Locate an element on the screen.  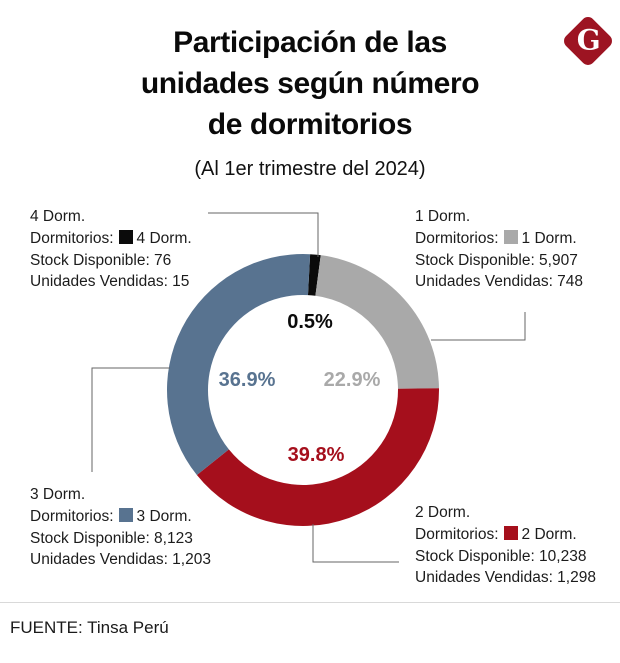
callout-line-3dorm is located at coordinates (130, 419).